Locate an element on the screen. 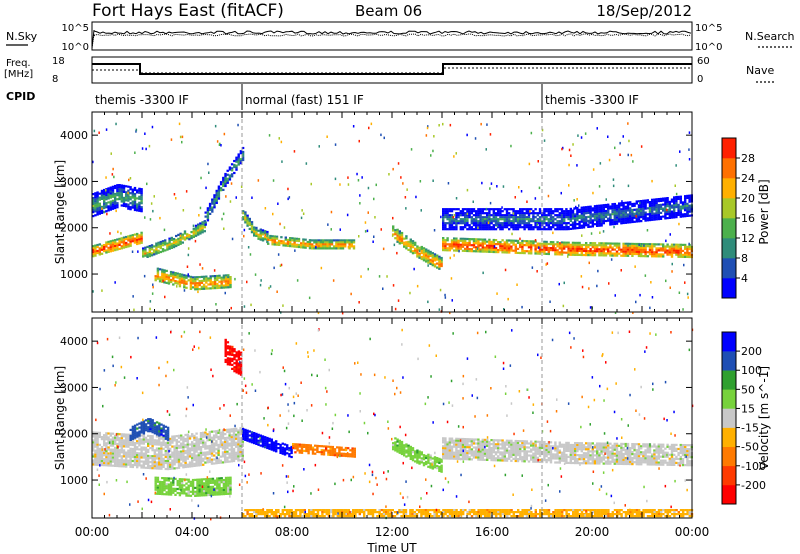 The image size is (800, 554). nsearch-label: N.Search is located at coordinates (770, 36).